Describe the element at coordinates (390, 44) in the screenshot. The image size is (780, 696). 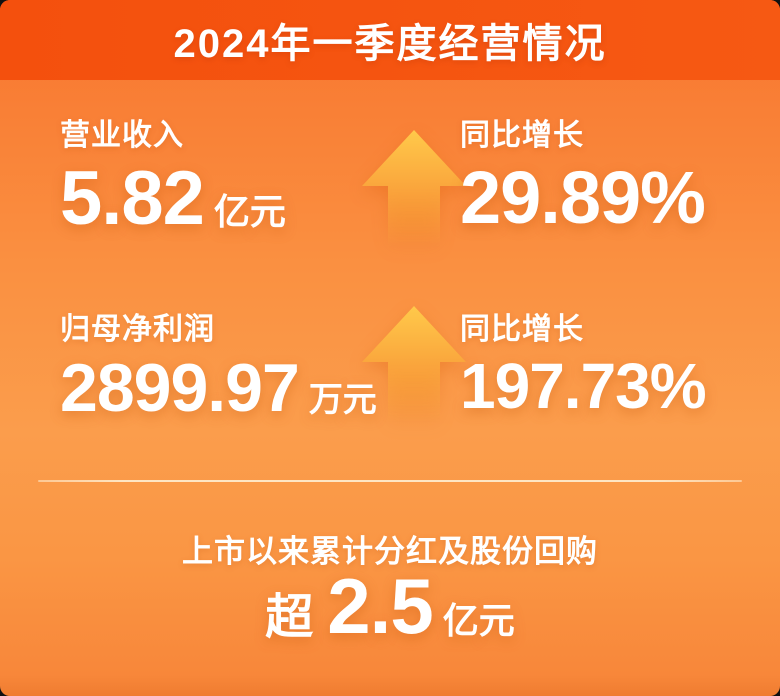
I see `page-title: 2024年一季度经营情况` at that location.